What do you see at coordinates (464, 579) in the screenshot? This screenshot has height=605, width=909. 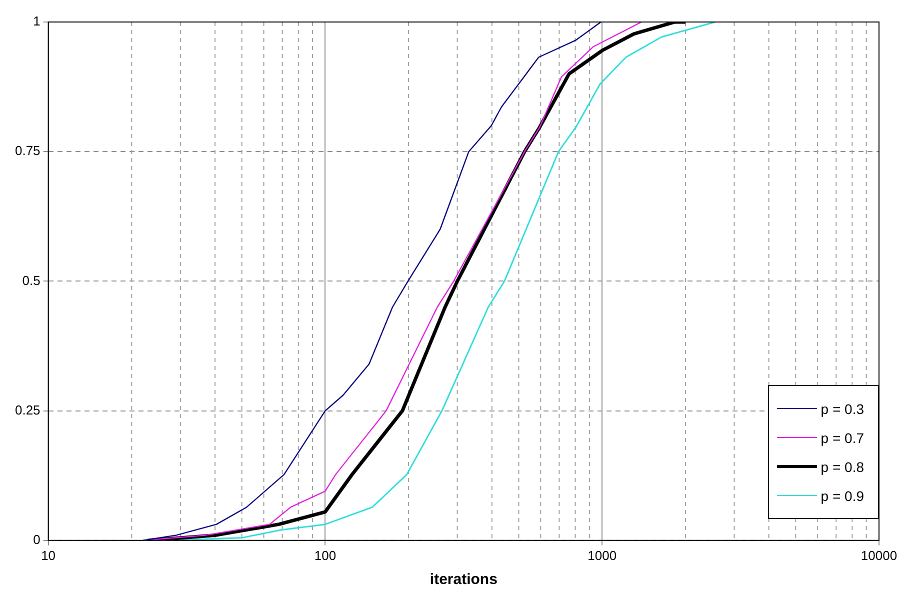 I see `x-axis-title: iterations` at bounding box center [464, 579].